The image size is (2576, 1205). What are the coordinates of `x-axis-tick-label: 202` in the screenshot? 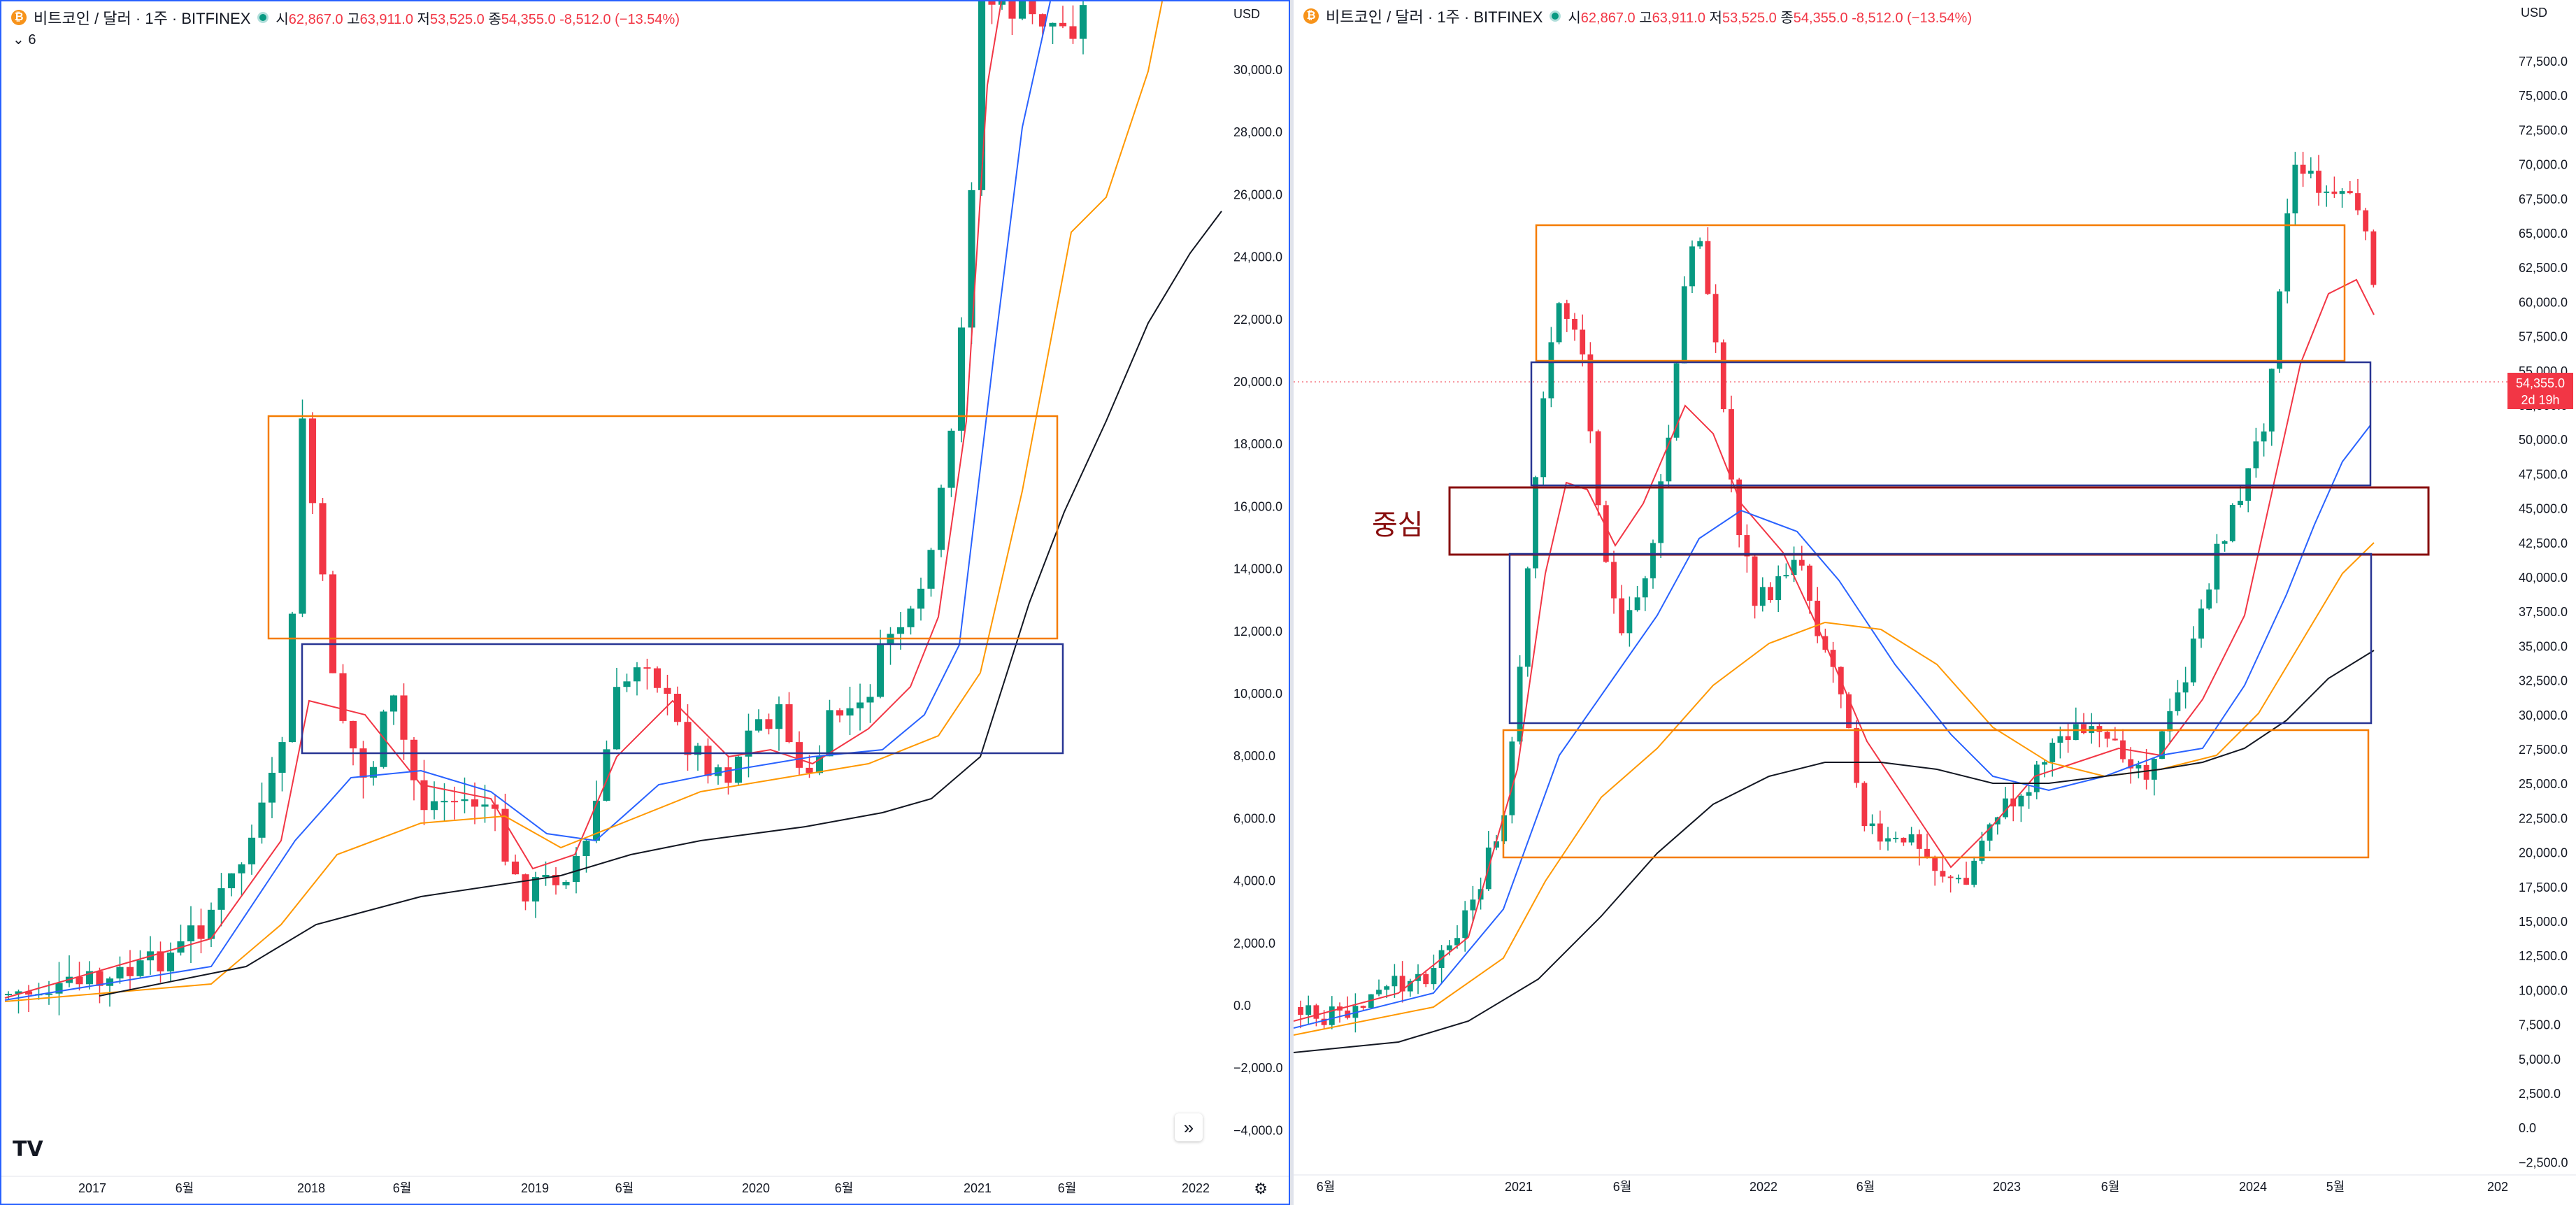 It's located at (2497, 1187).